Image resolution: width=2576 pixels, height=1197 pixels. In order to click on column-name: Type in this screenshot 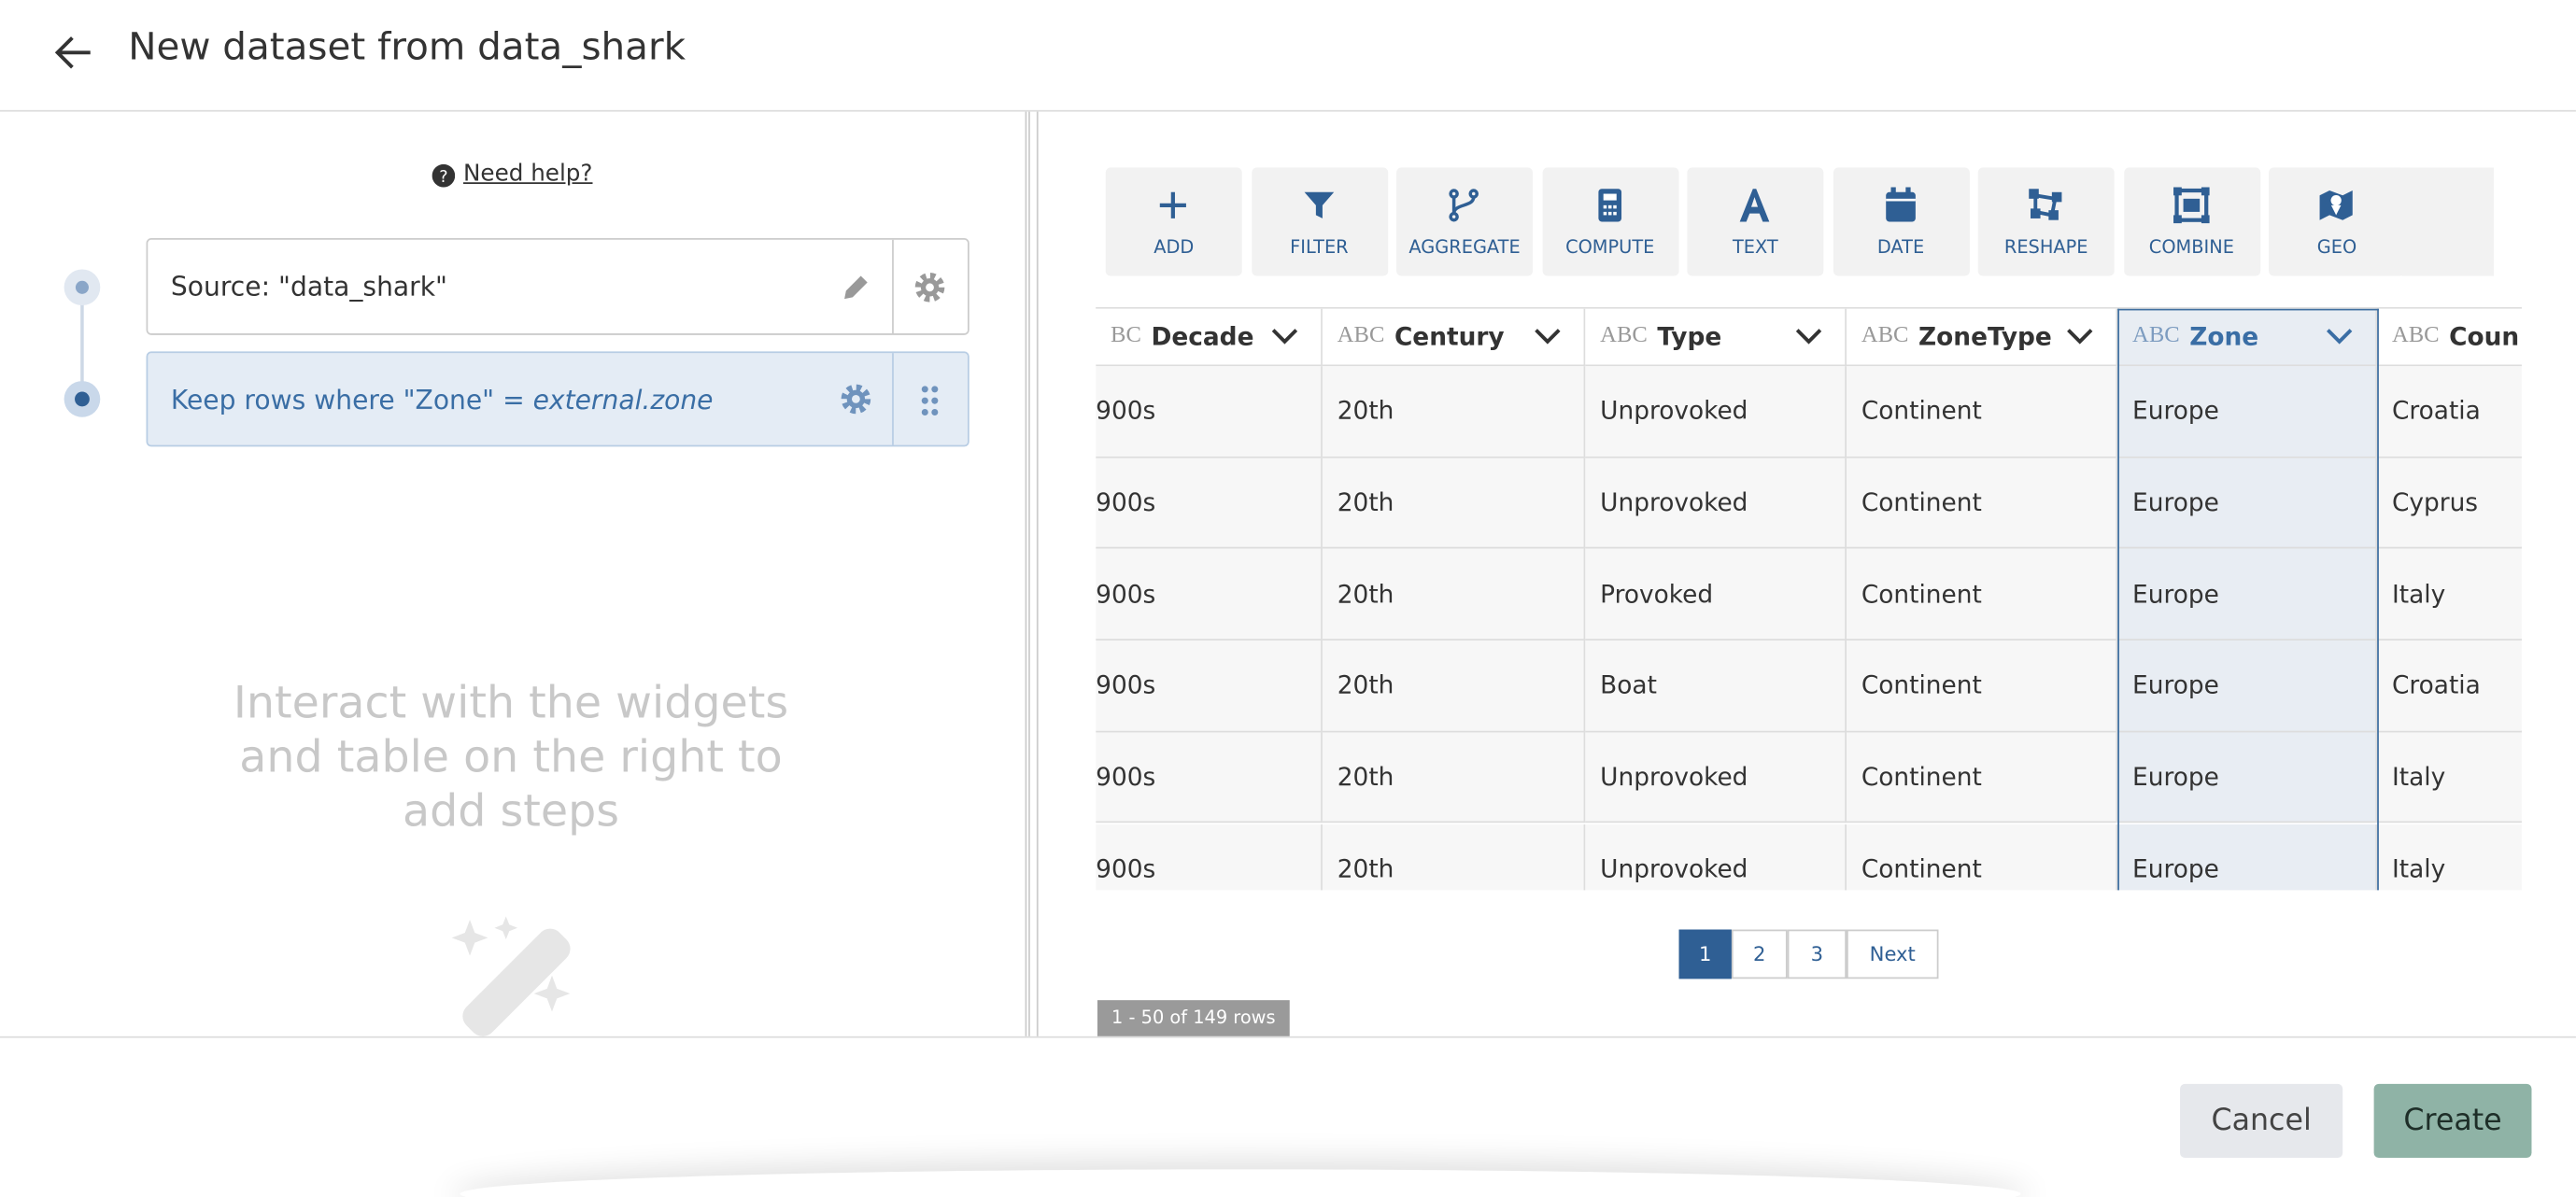, I will do `click(1689, 336)`.